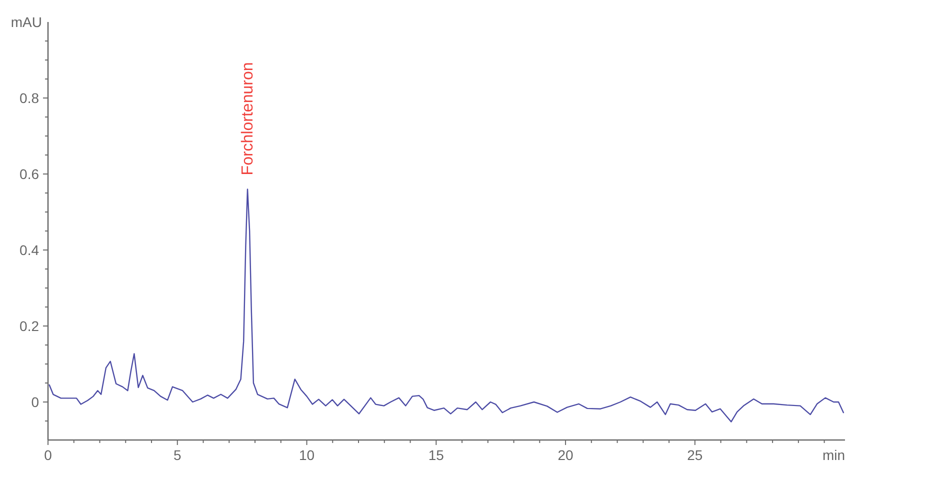 The height and width of the screenshot is (477, 948). I want to click on x-tick-label: 20, so click(566, 455).